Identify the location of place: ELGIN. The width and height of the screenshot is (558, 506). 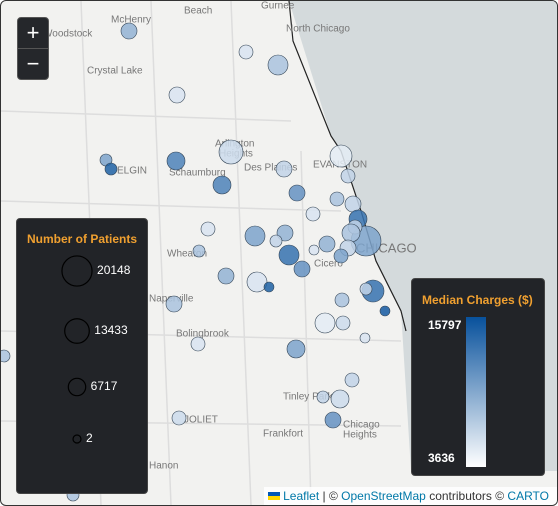
(132, 171).